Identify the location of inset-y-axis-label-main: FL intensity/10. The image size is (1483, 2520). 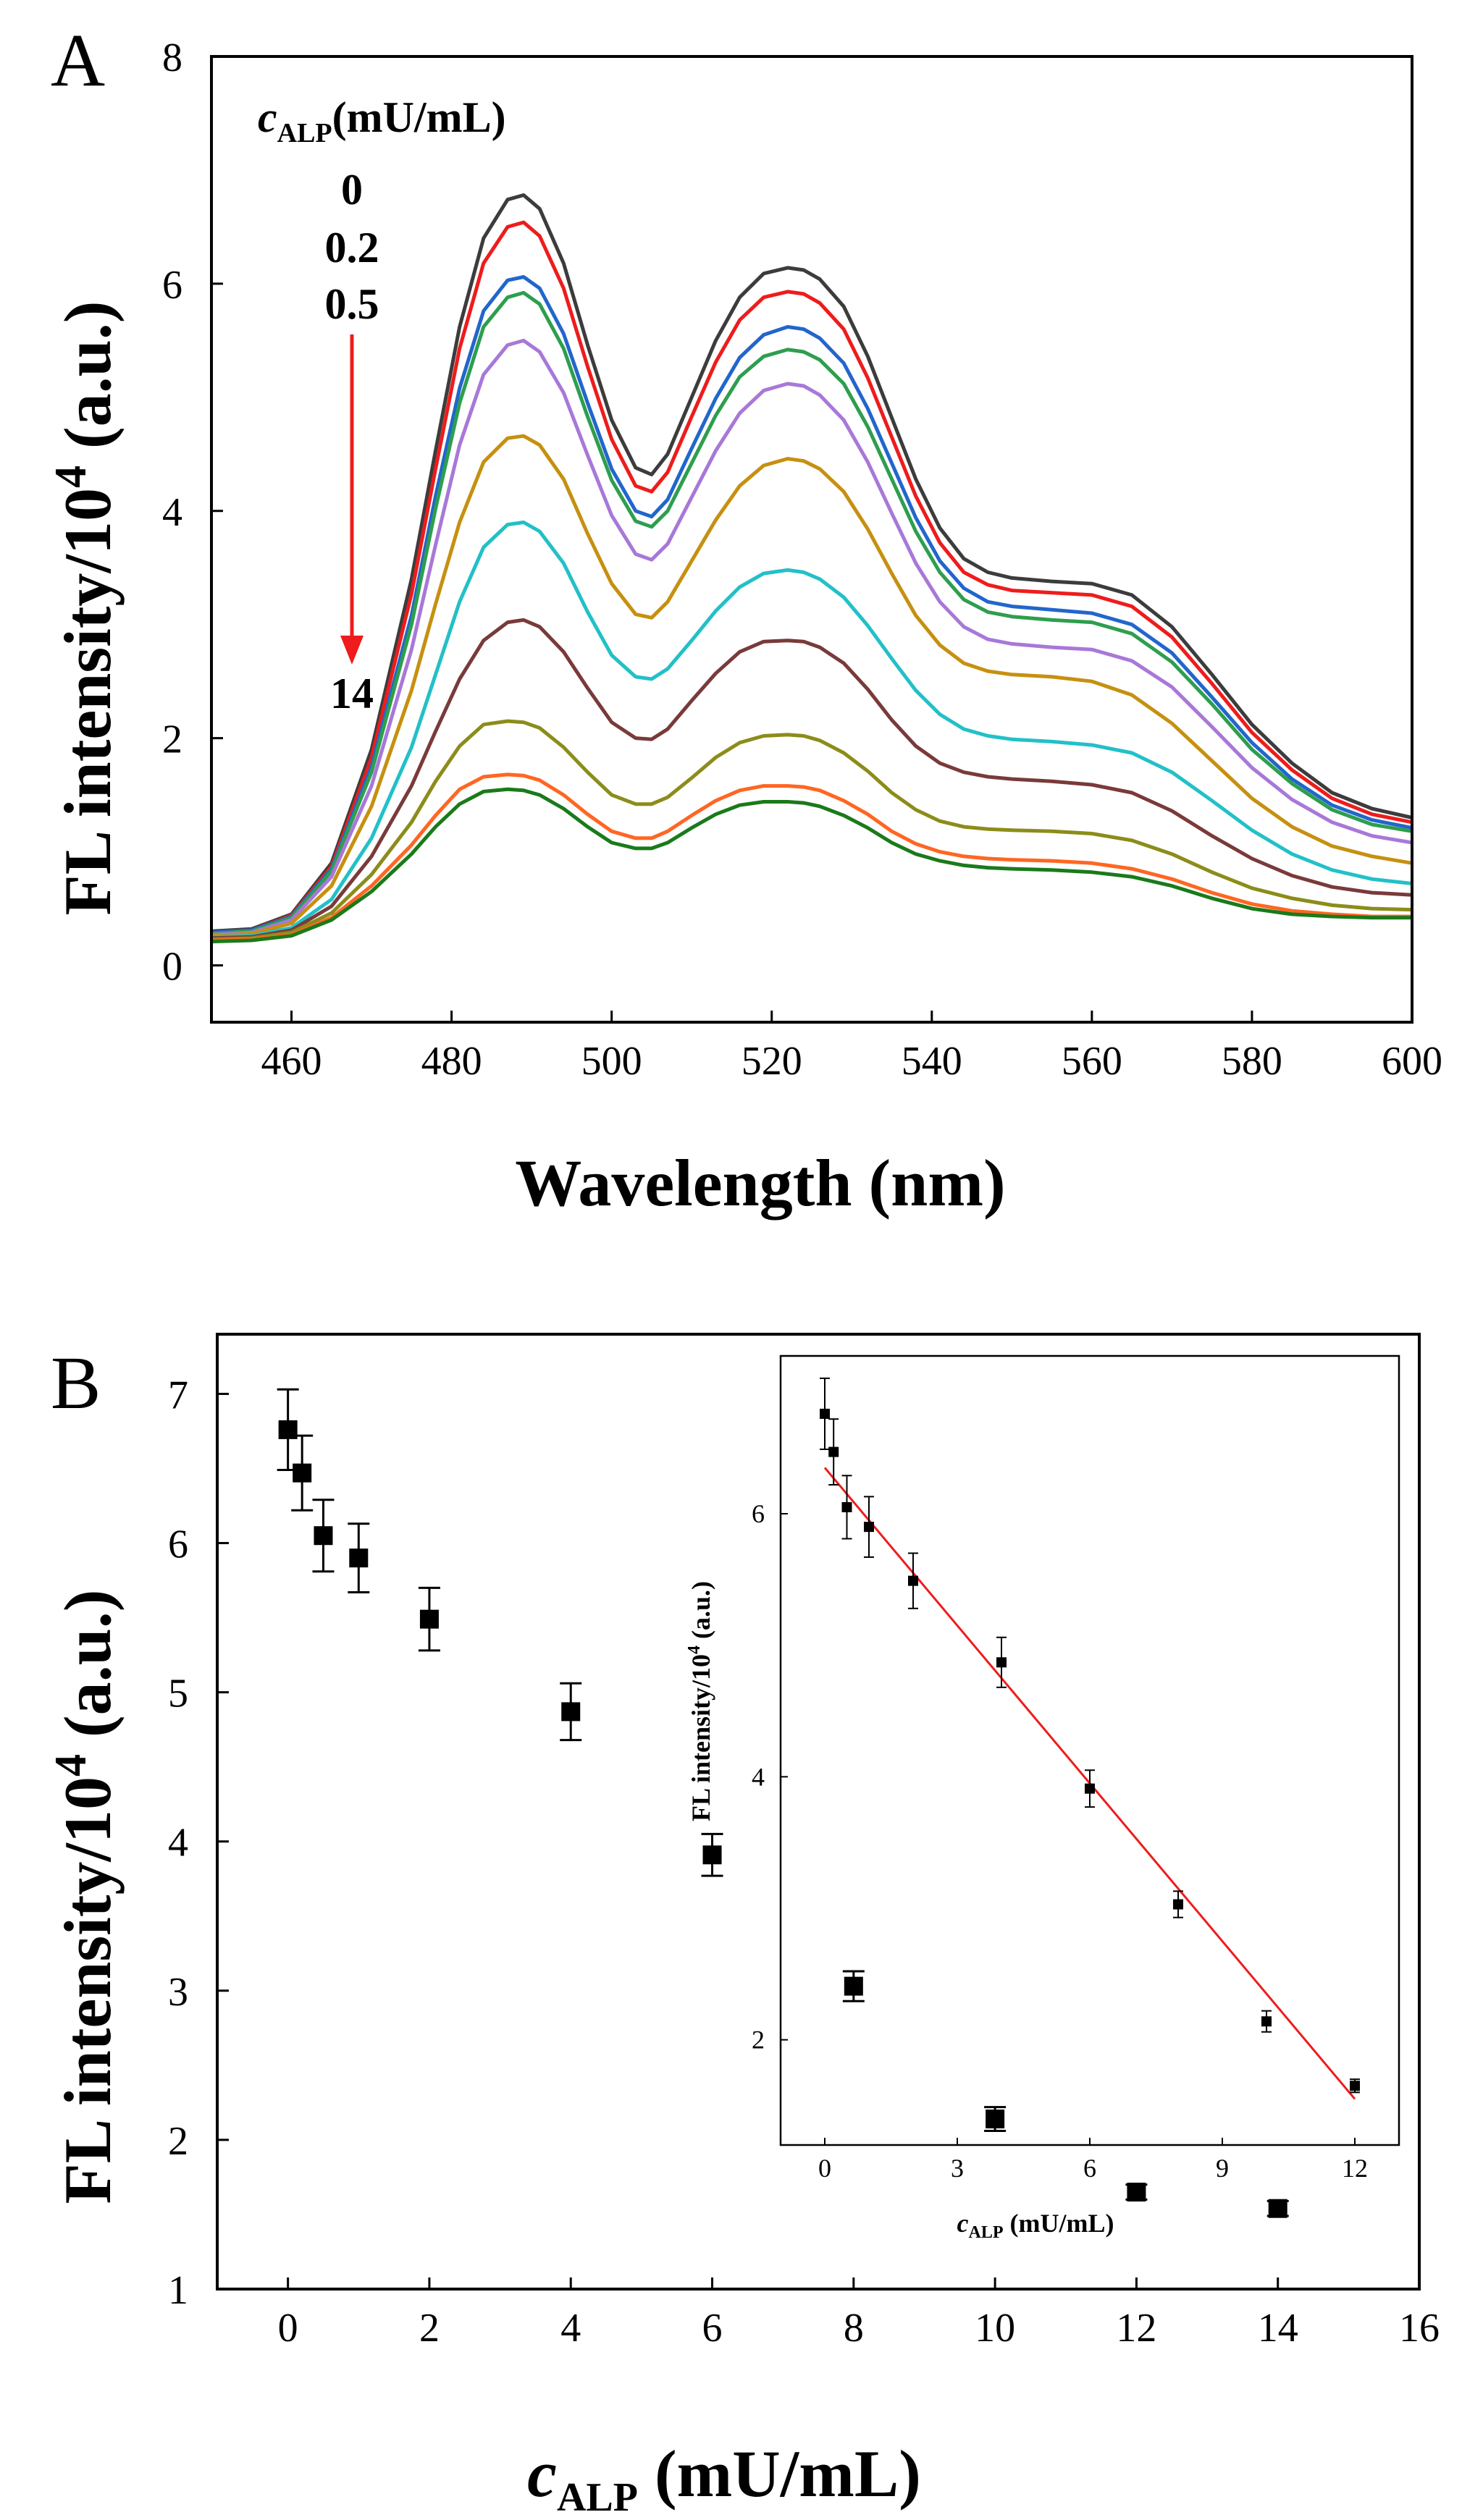
(700, 1737).